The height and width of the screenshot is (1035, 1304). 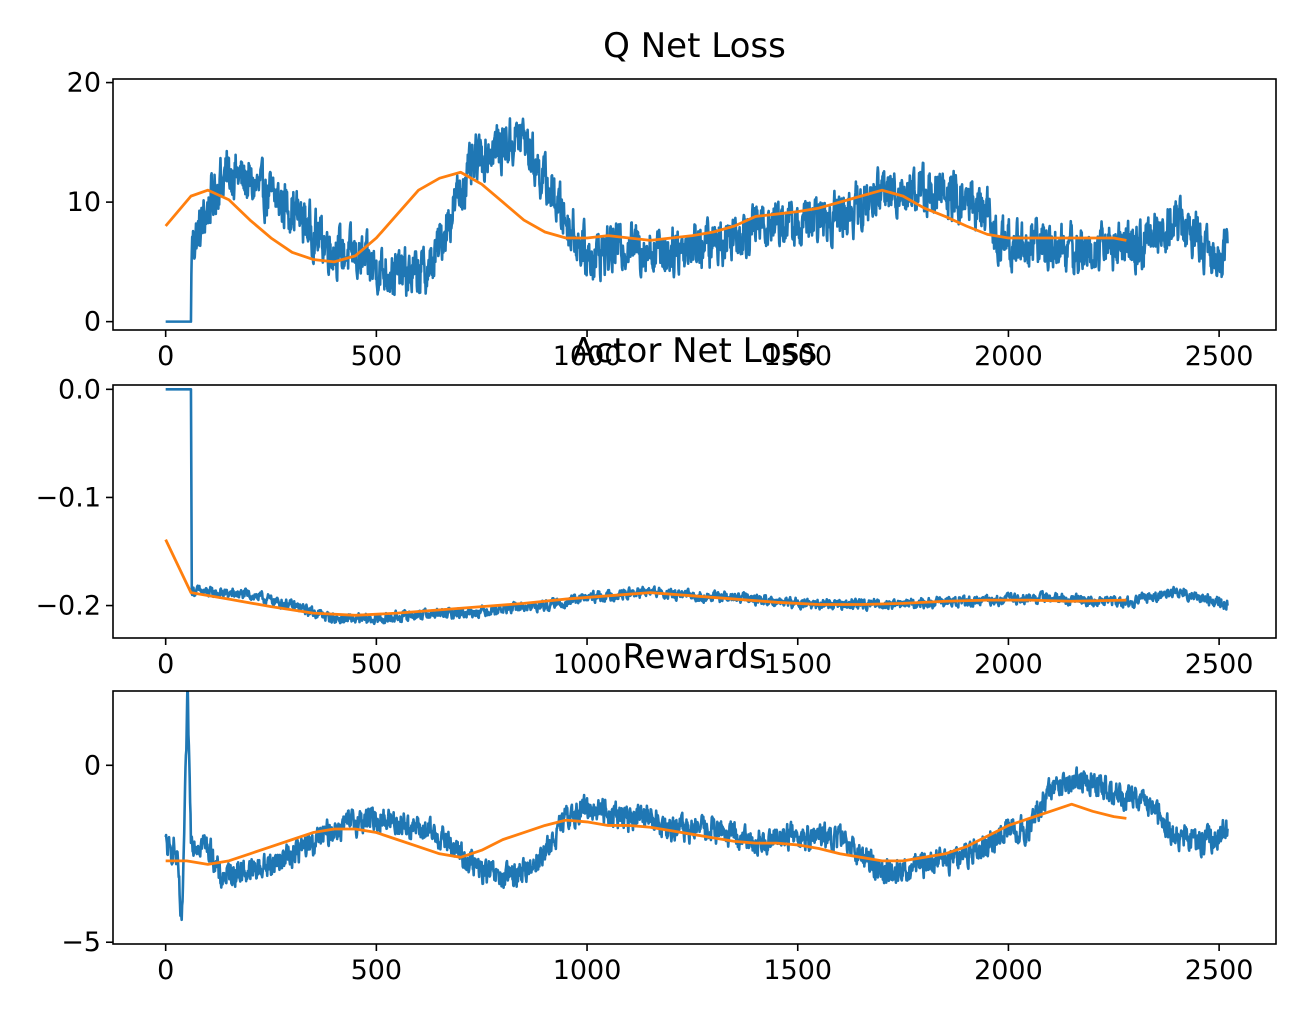 What do you see at coordinates (84, 202) in the screenshot?
I see `y-tick-label: 10` at bounding box center [84, 202].